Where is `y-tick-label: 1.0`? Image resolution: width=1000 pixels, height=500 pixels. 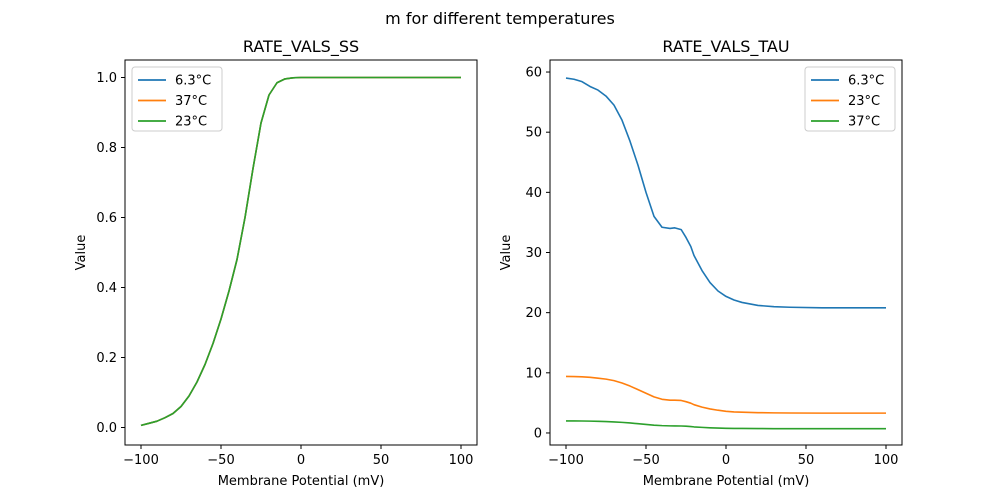 y-tick-label: 1.0 is located at coordinates (106, 78).